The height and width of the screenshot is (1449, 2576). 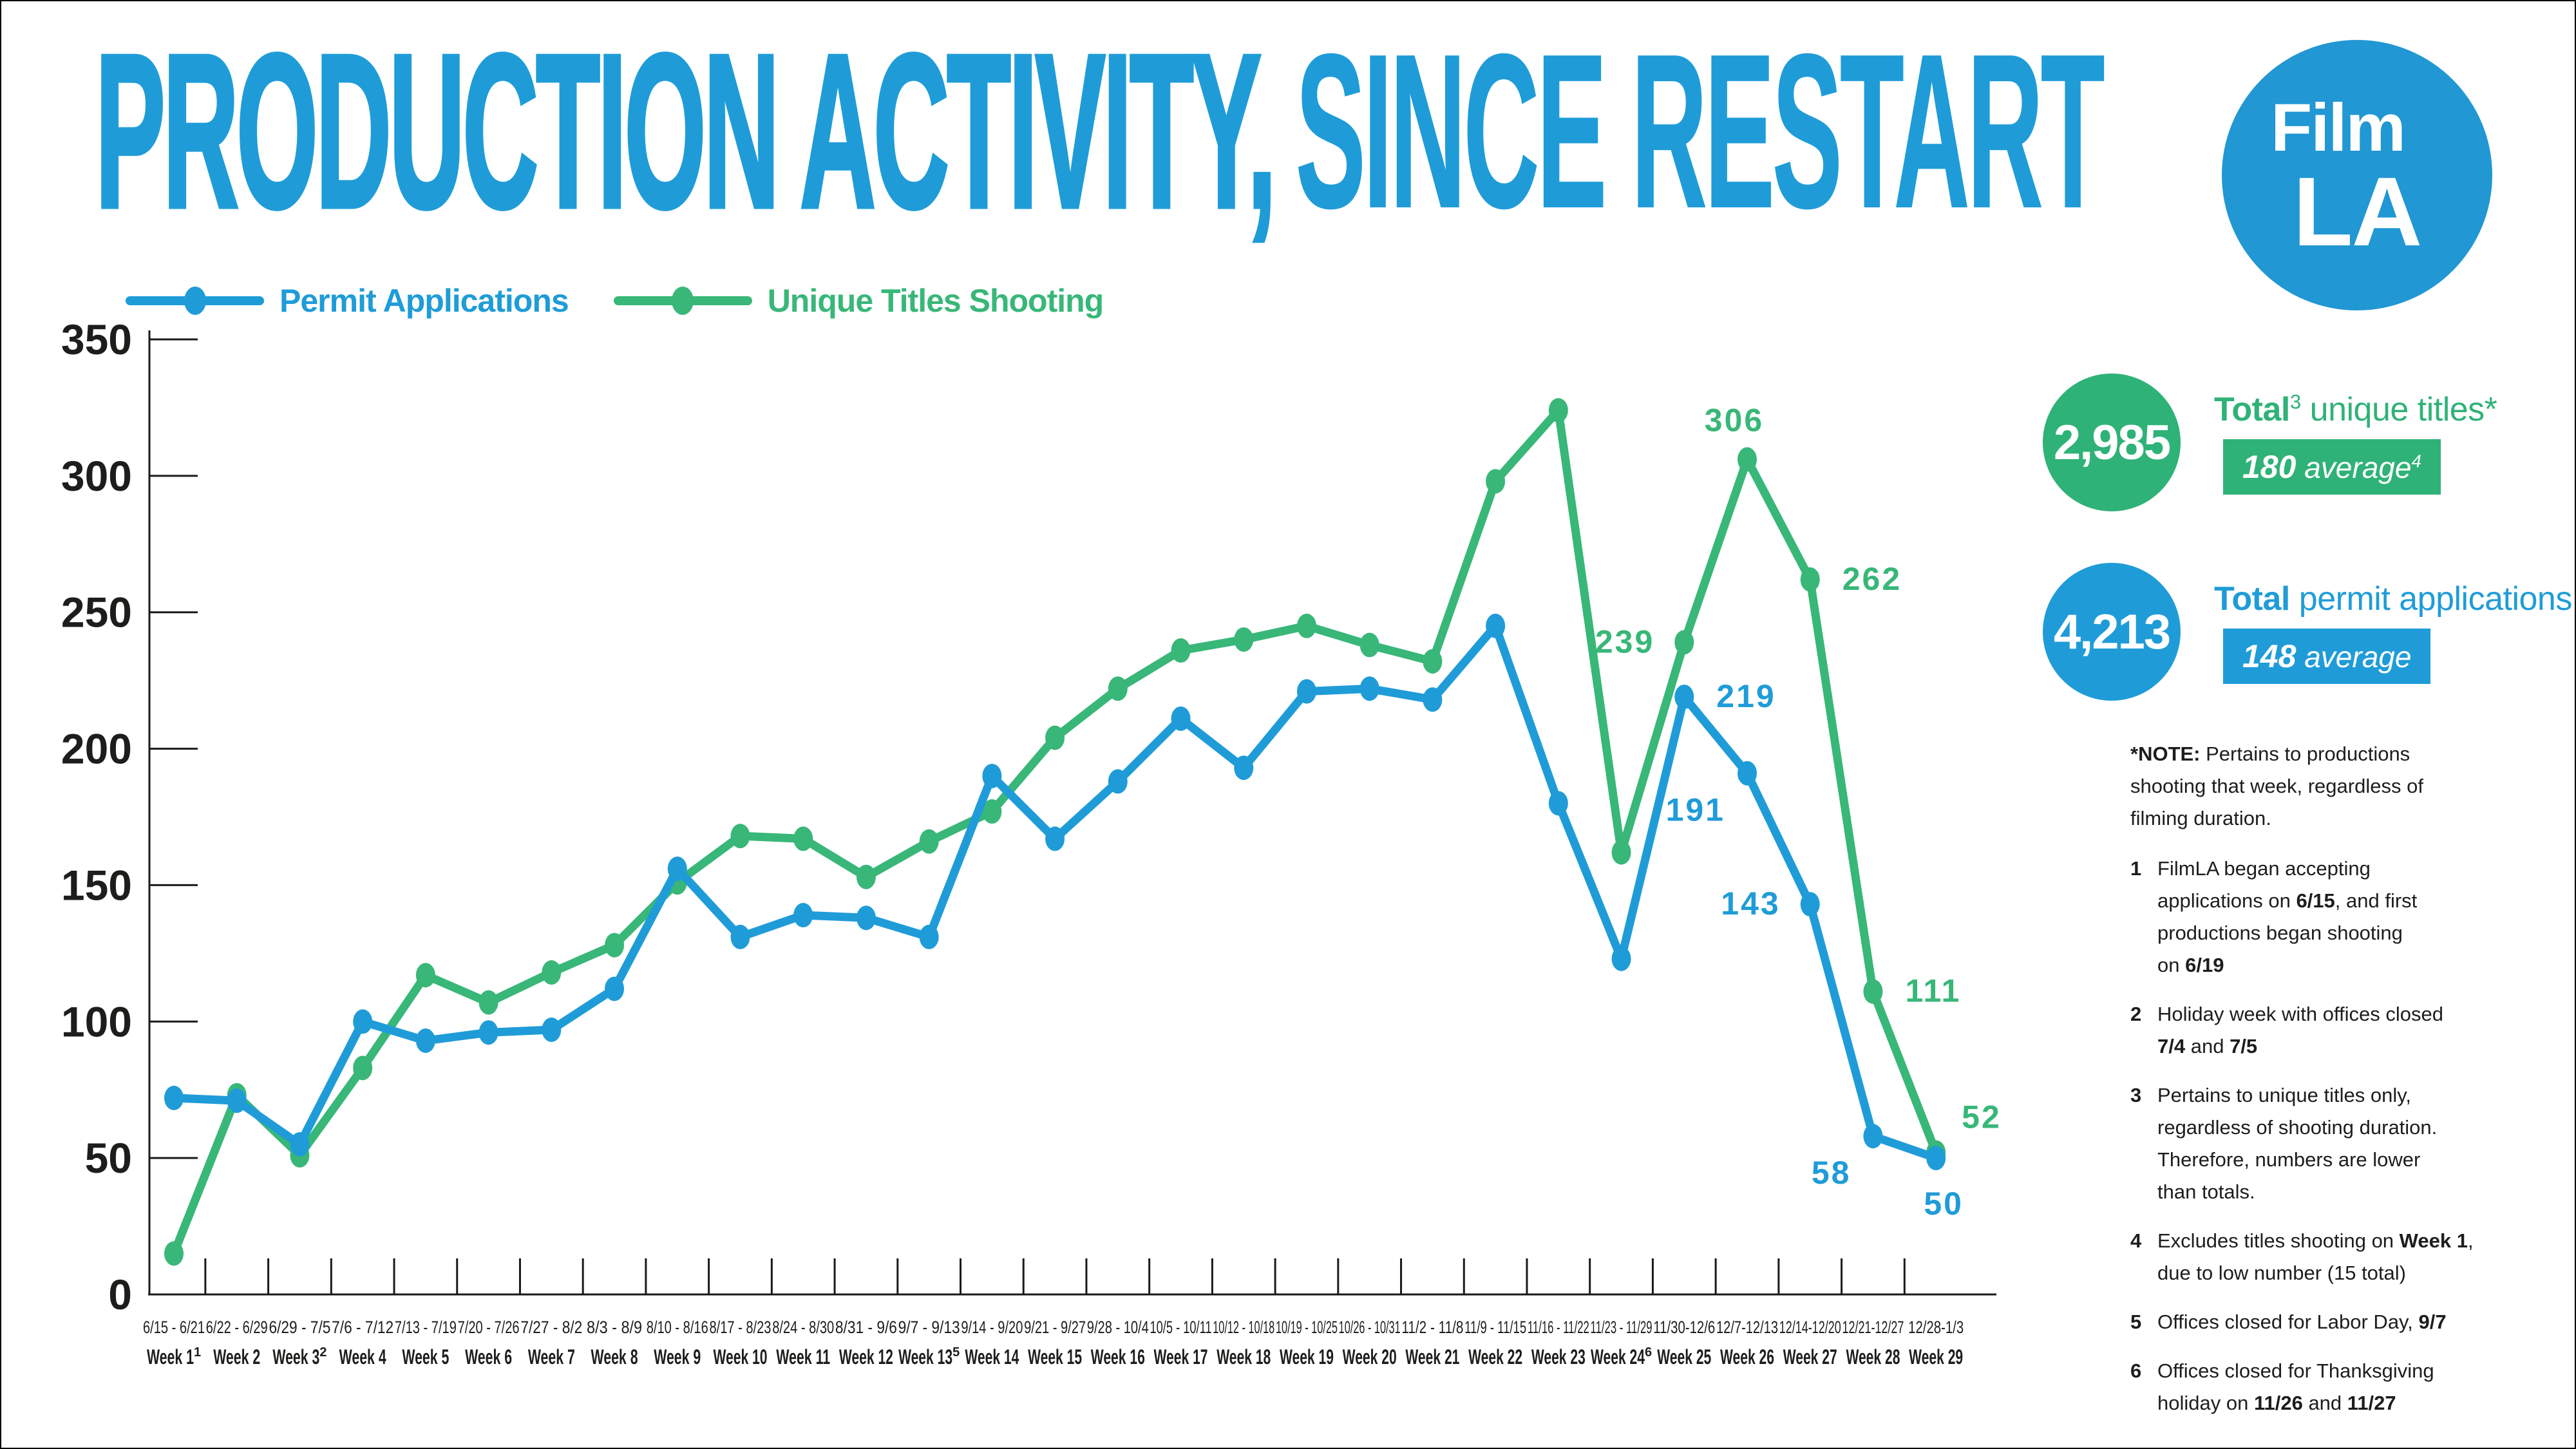 What do you see at coordinates (1873, 1327) in the screenshot?
I see `x-axis-date-label: 12/21-12/27` at bounding box center [1873, 1327].